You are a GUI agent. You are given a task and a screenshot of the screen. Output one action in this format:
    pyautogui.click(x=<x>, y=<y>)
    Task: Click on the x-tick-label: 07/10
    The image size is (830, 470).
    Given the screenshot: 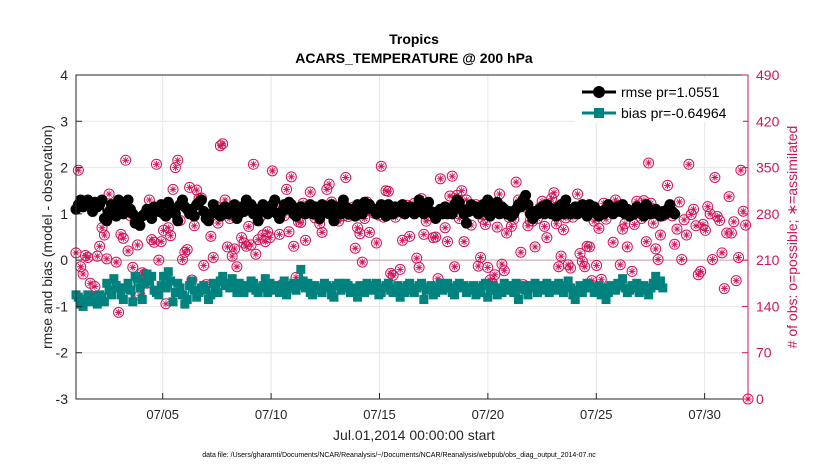 What is the action you would take?
    pyautogui.click(x=271, y=414)
    